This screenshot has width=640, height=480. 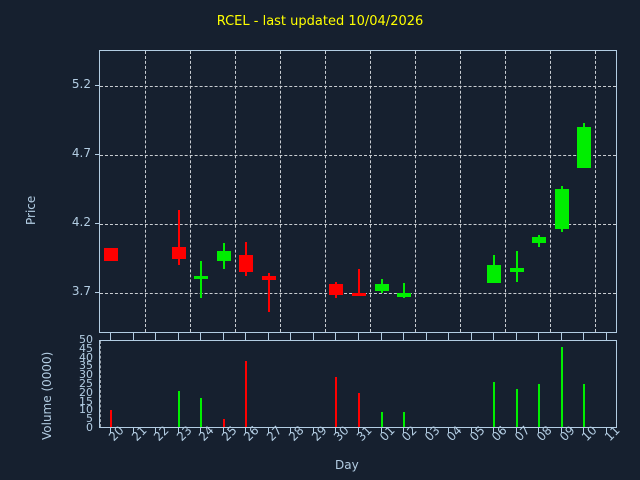 I want to click on price-axis-title: Price, so click(x=31, y=210).